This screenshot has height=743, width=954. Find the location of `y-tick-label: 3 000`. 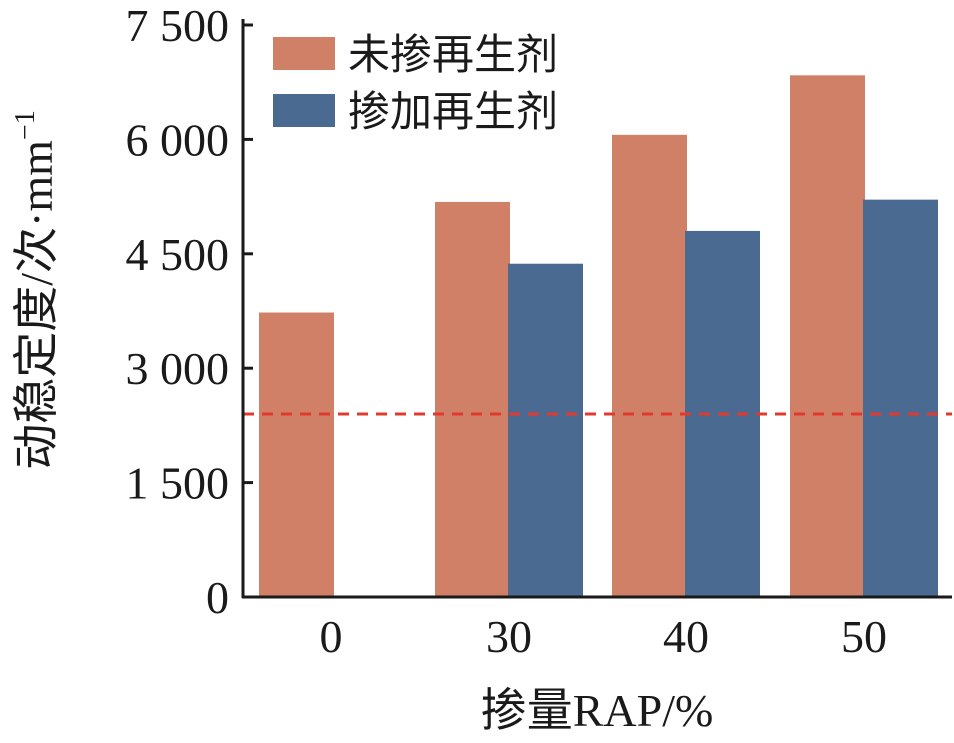

y-tick-label: 3 000 is located at coordinates (178, 368).